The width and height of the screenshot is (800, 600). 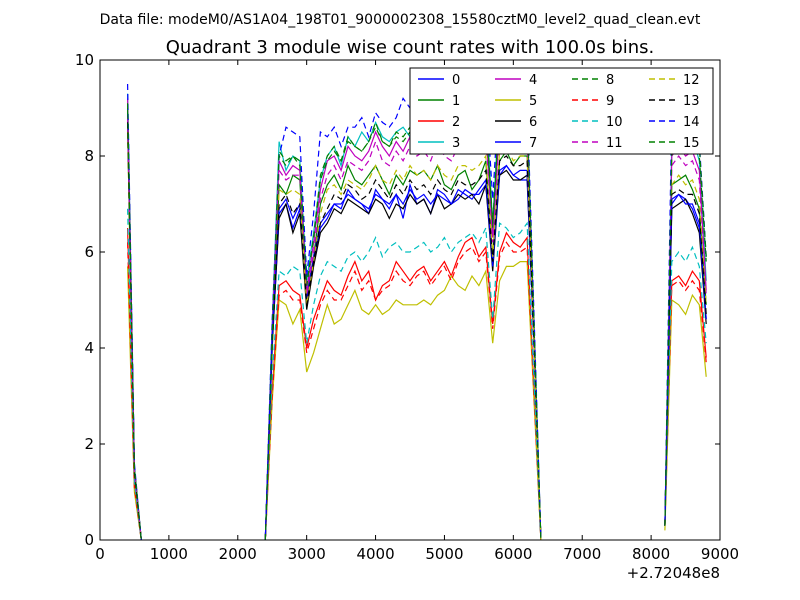 I want to click on x-tick-label: 9000, so click(x=720, y=554).